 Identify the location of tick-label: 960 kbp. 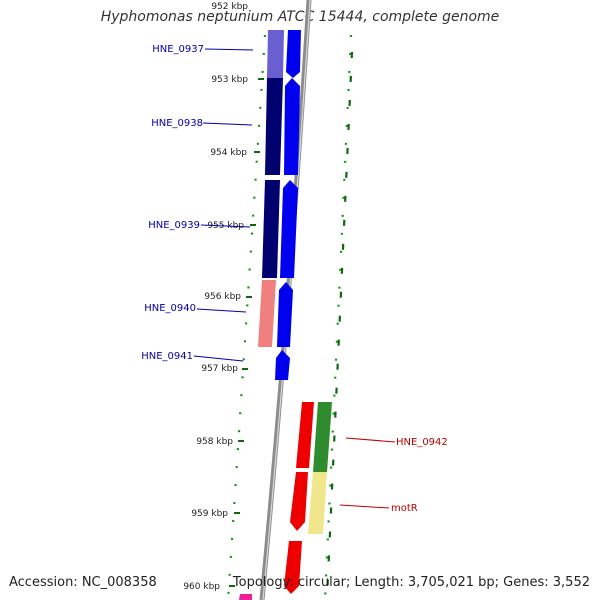
(201, 587).